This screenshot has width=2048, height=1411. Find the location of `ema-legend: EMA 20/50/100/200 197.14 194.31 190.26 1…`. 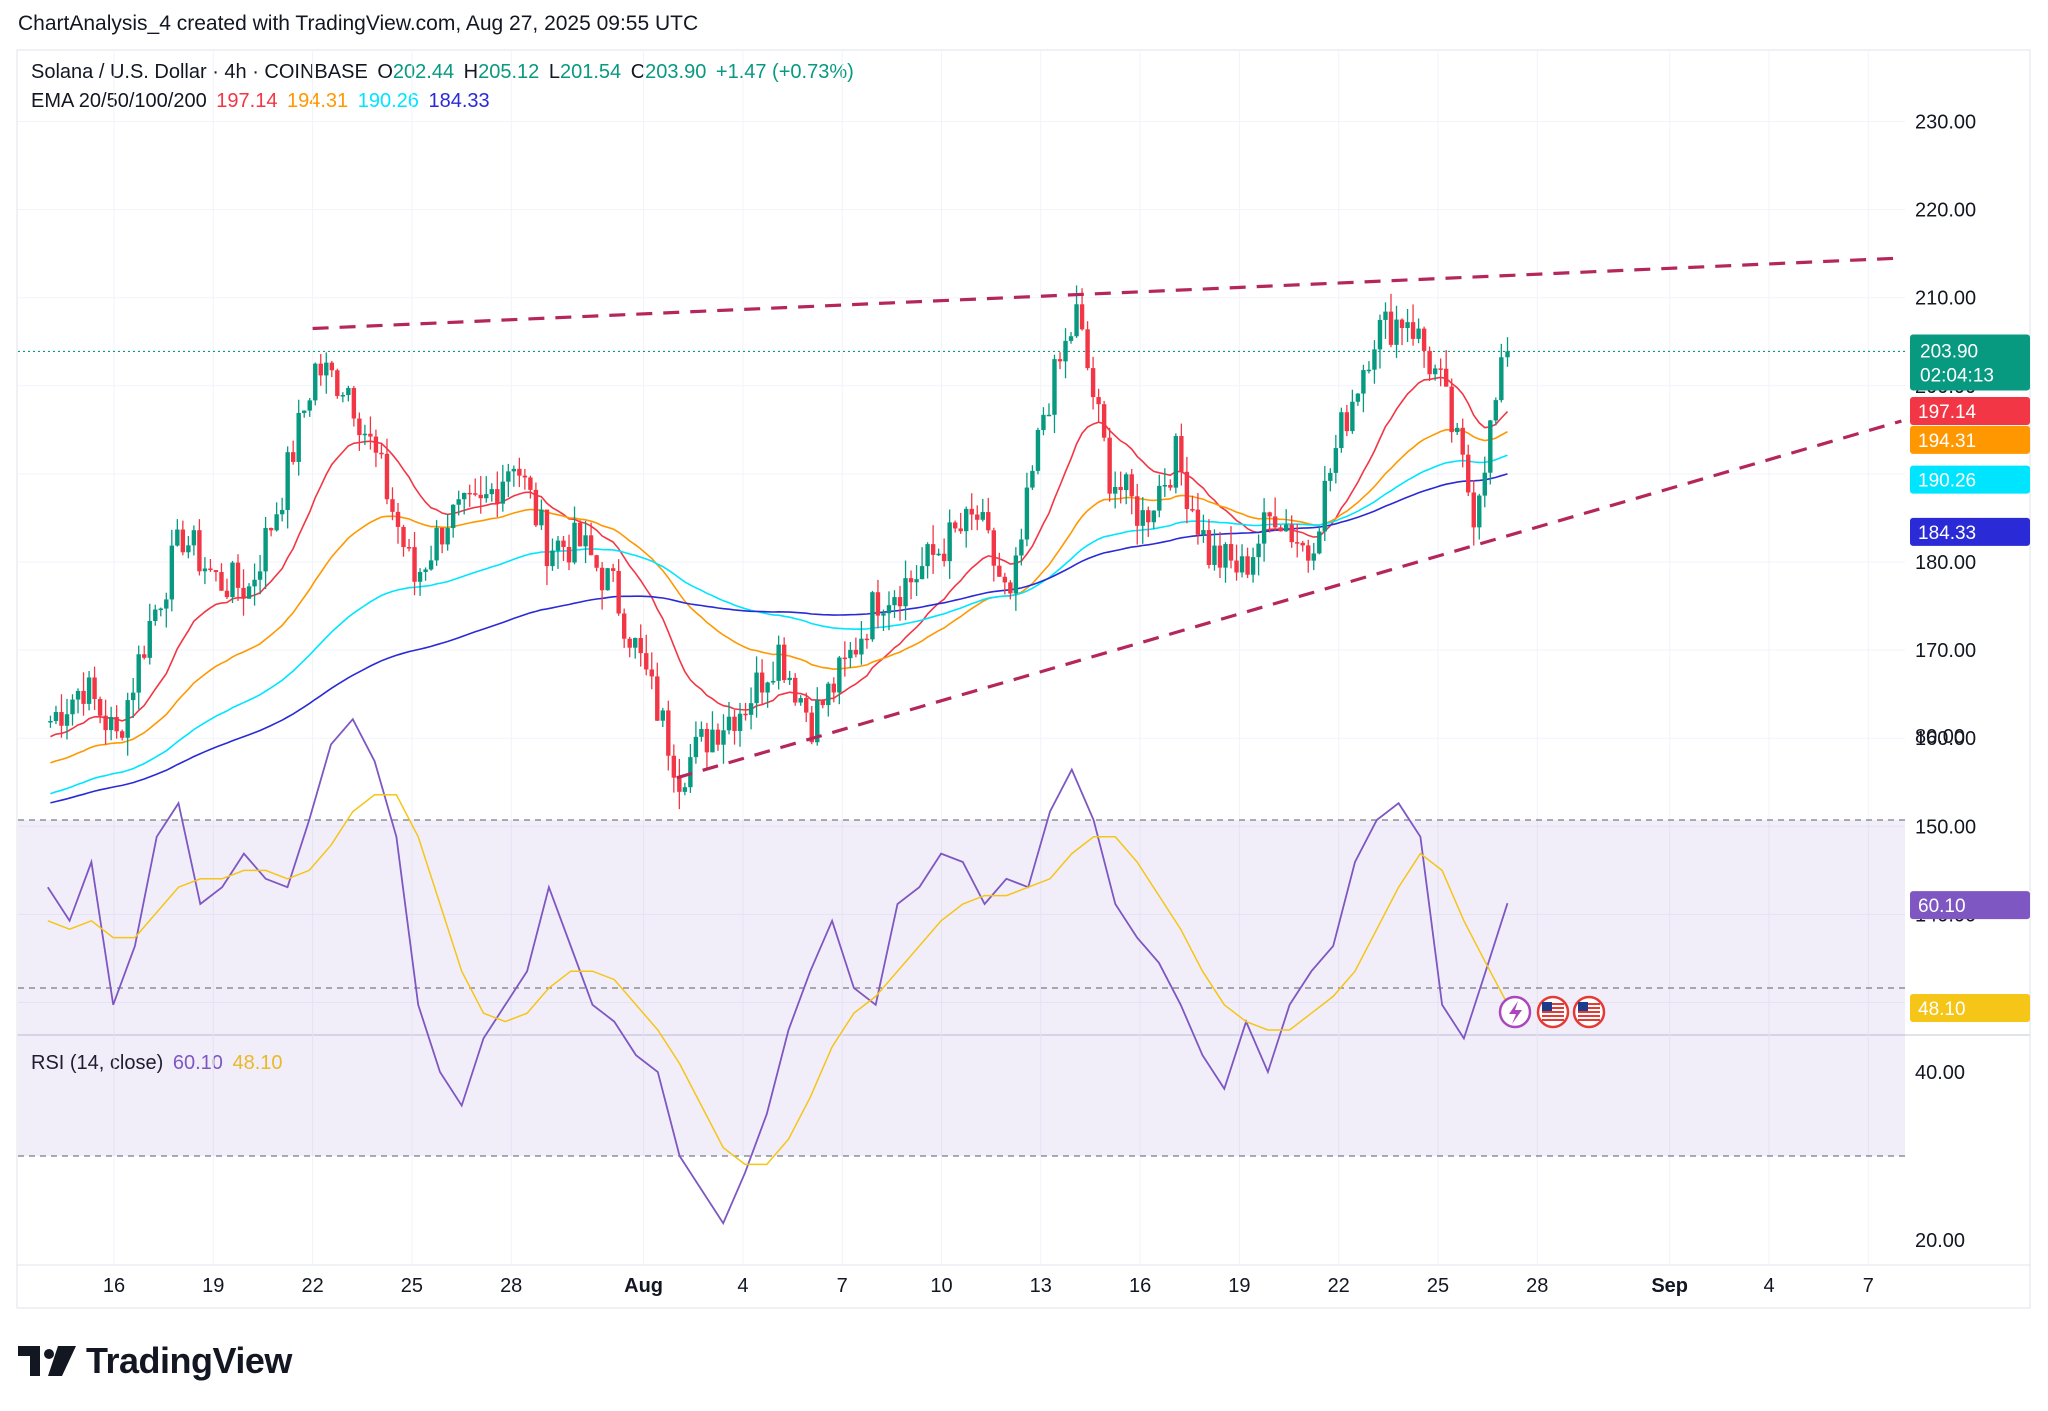

ema-legend: EMA 20/50/100/200 197.14 194.31 190.26 1… is located at coordinates (262, 101).